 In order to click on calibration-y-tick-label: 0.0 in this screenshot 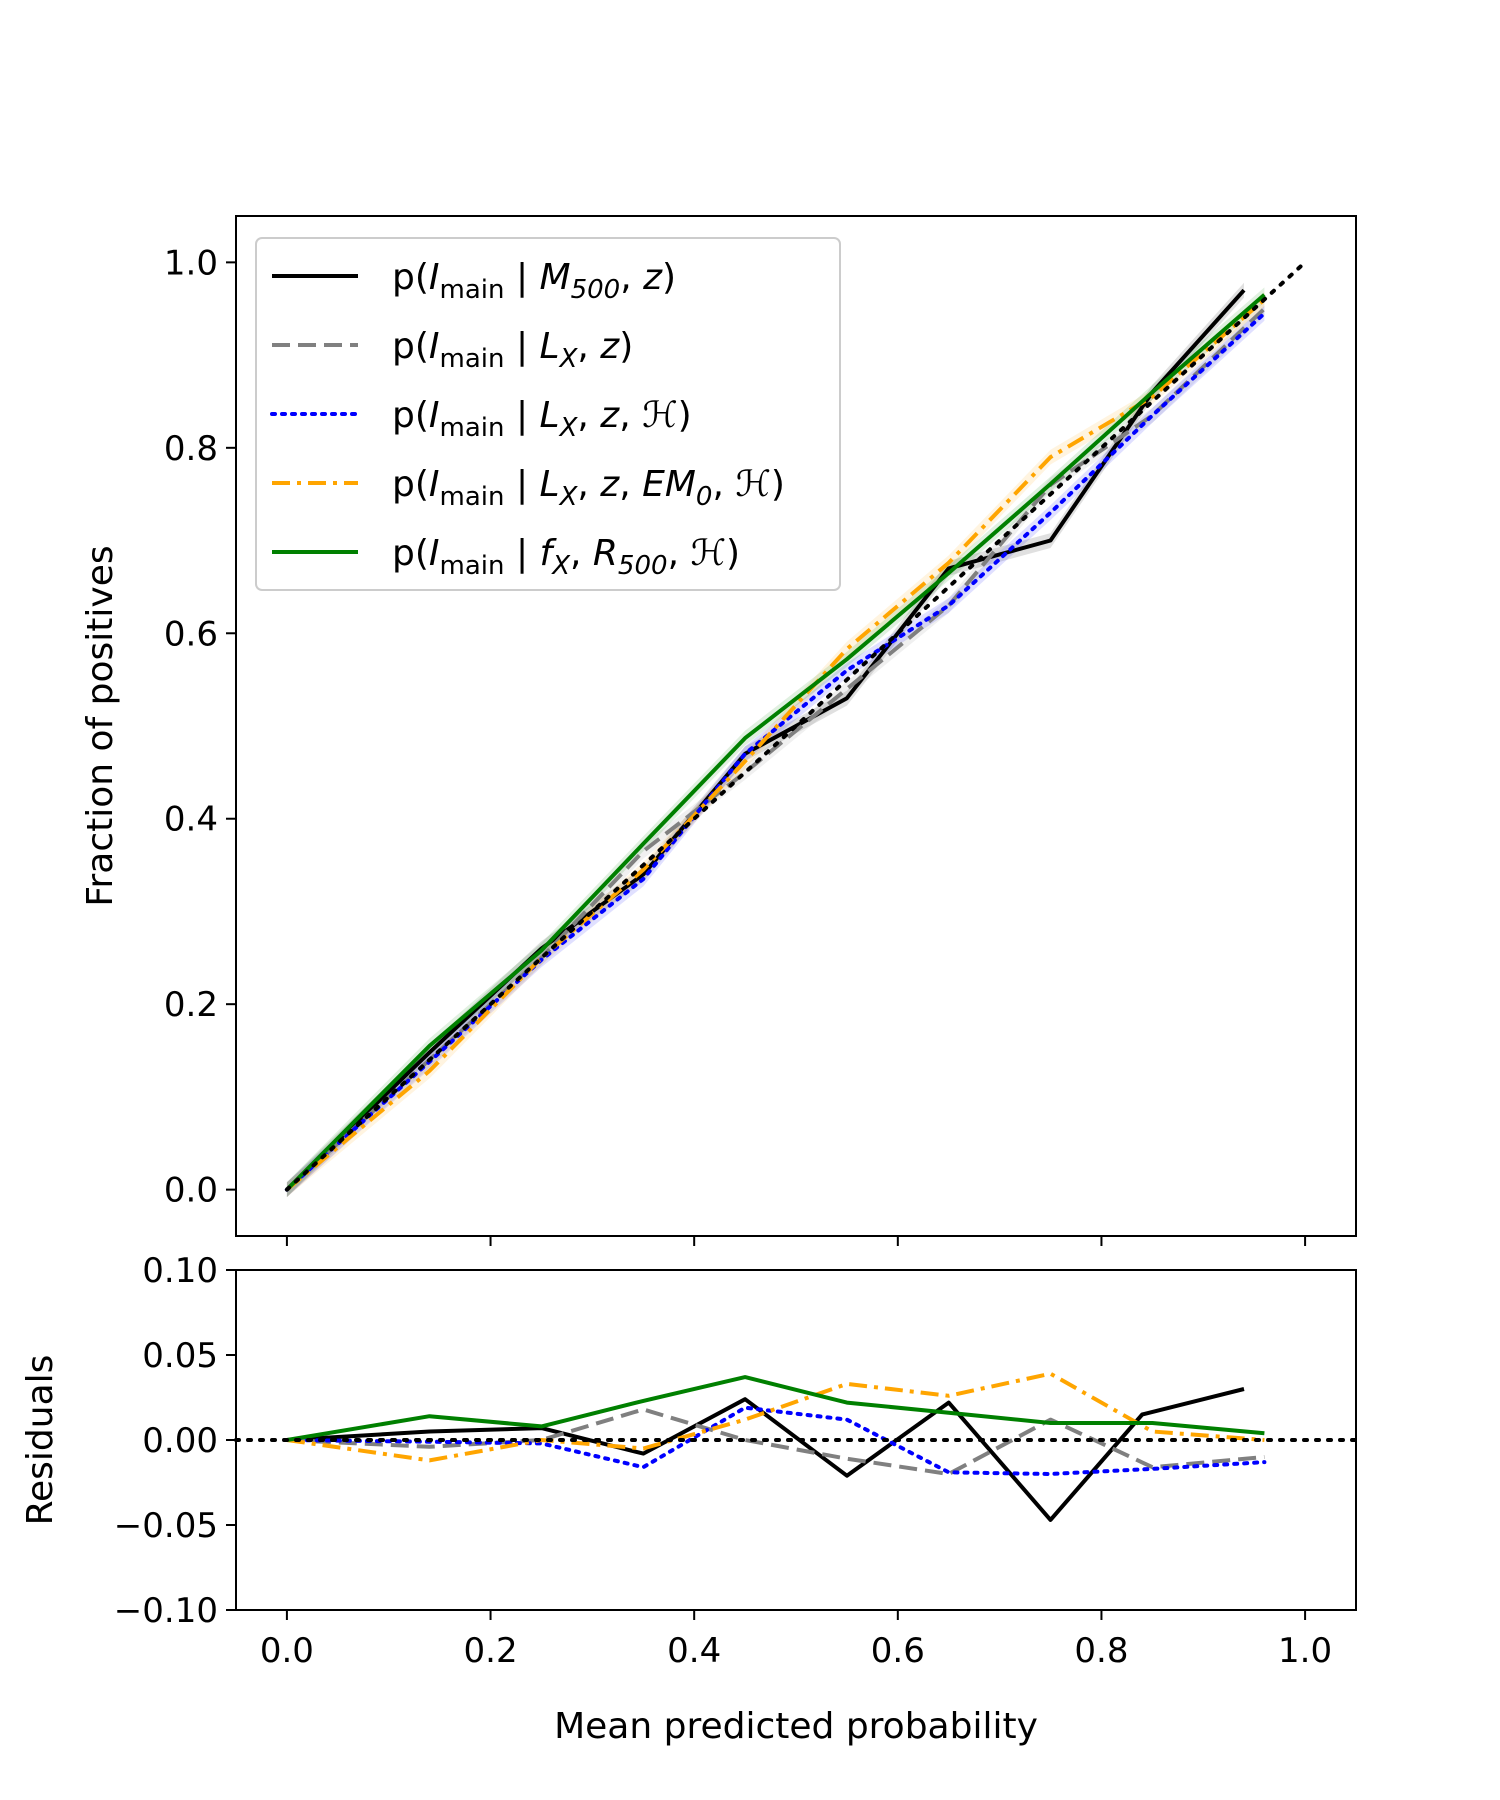, I will do `click(191, 1191)`.